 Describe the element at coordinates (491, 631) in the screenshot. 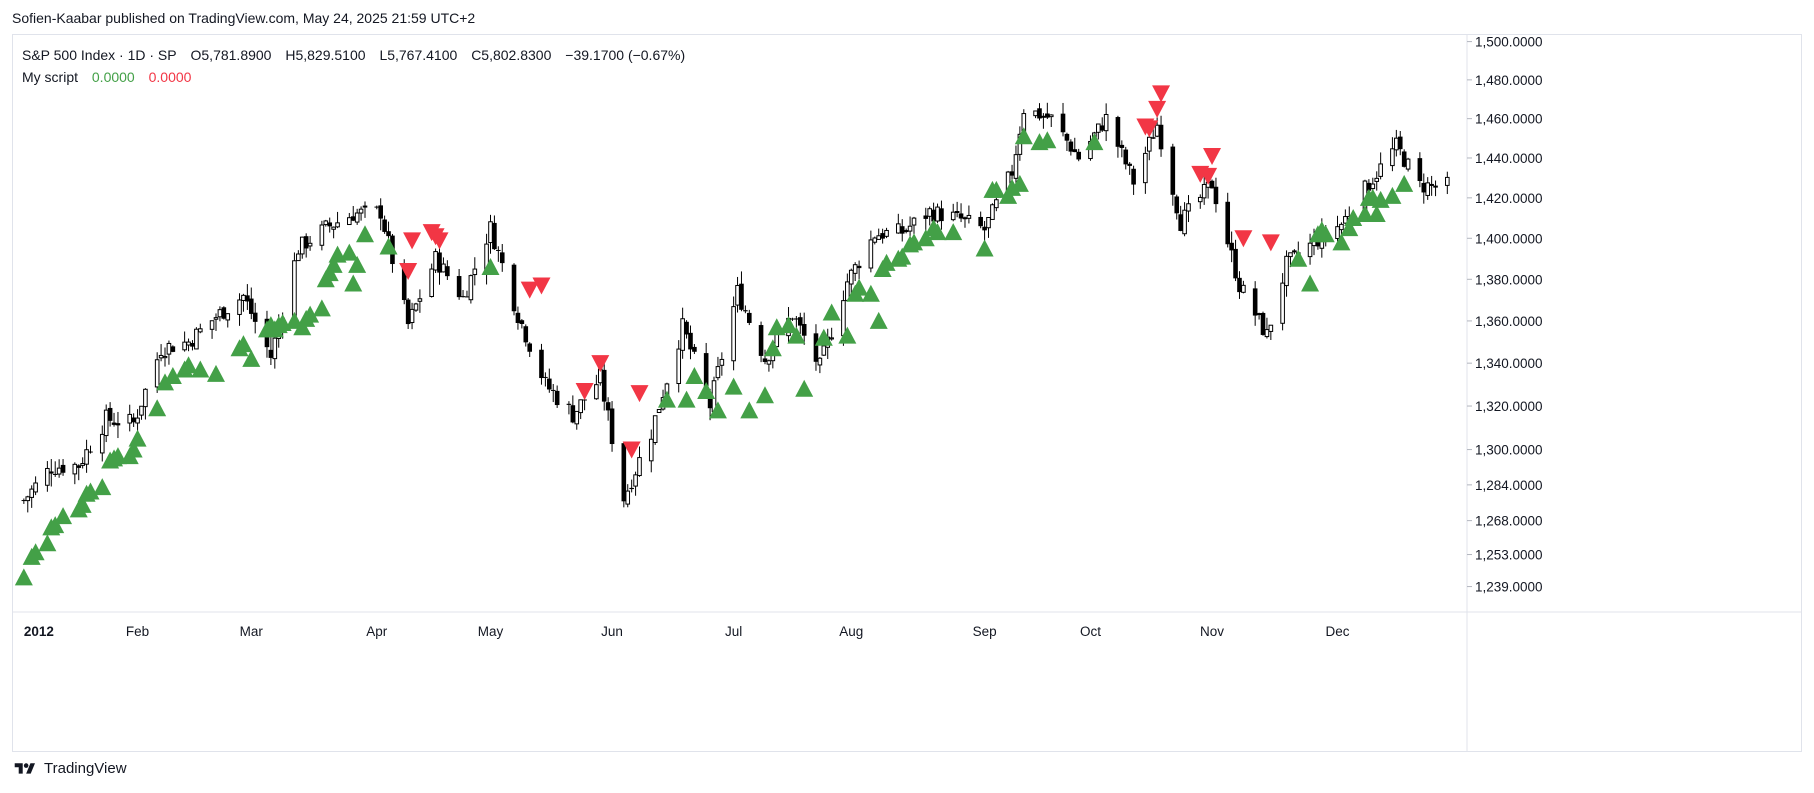

I see `time-tick-label: May` at that location.